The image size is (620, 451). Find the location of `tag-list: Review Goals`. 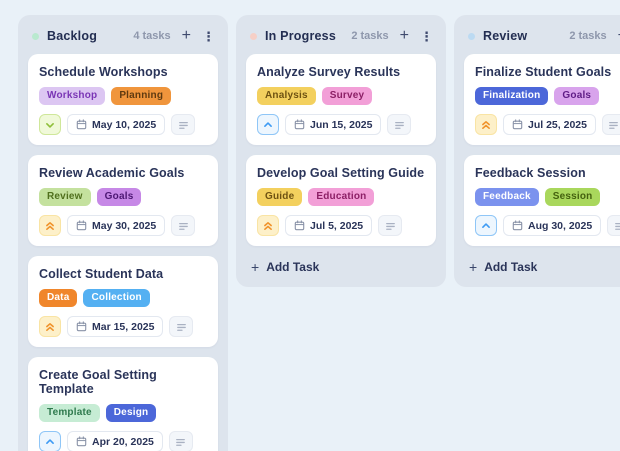

tag-list: Review Goals is located at coordinates (123, 197).